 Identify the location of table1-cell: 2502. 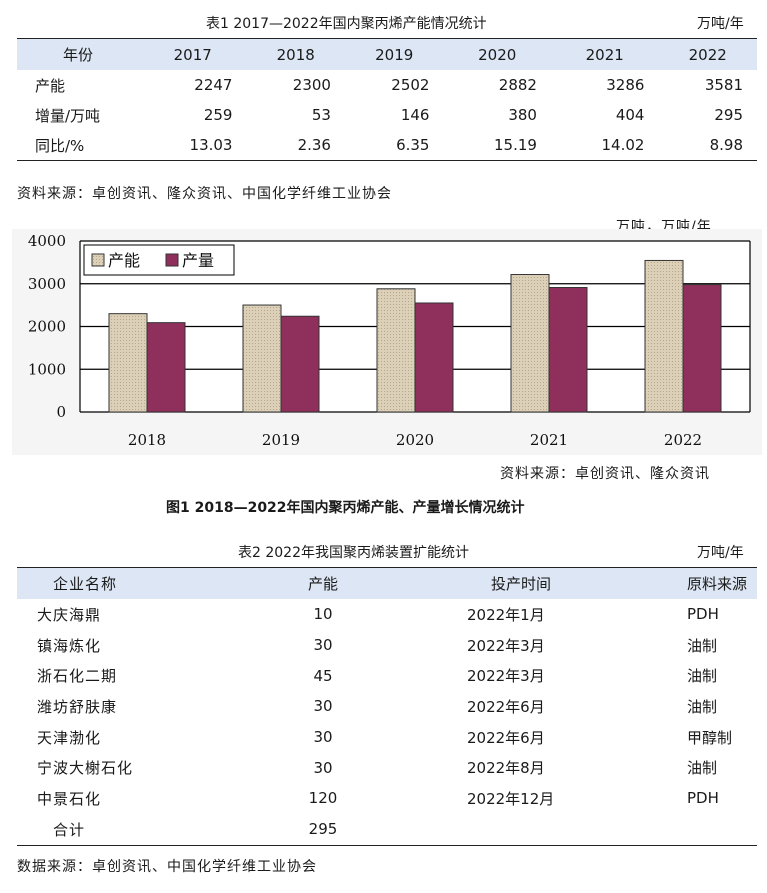
(410, 85).